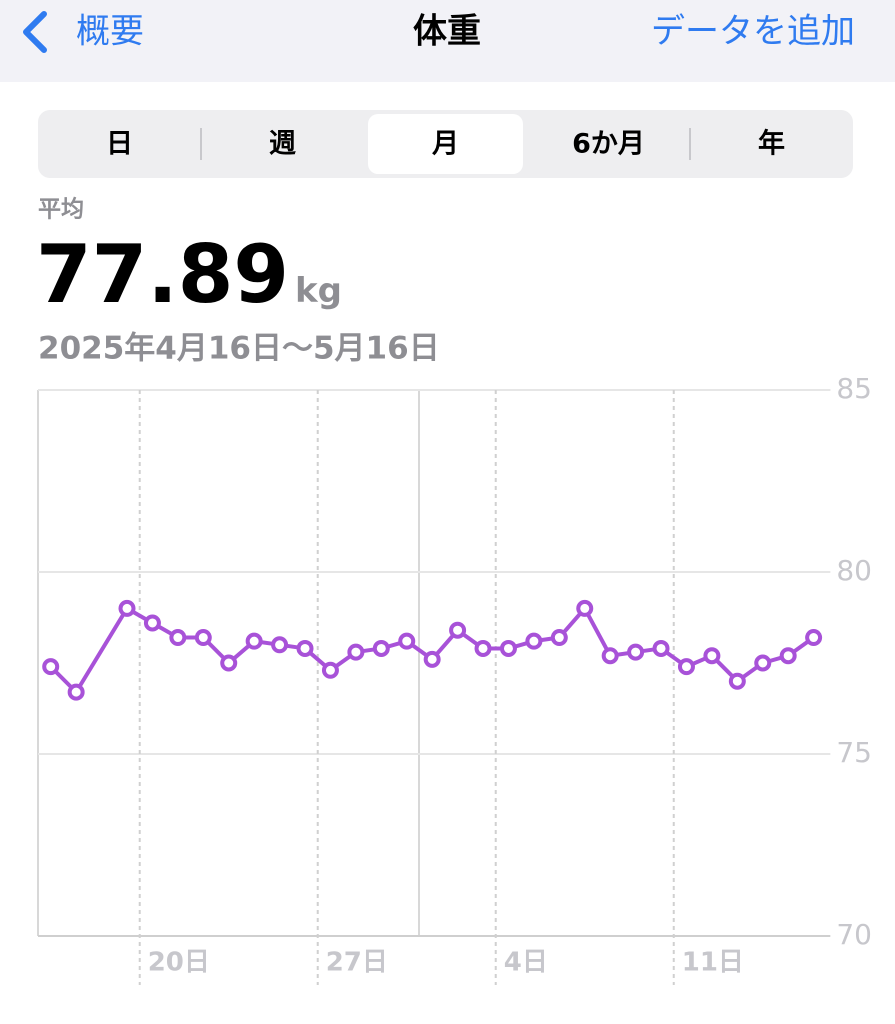 This screenshot has height=1024, width=895. I want to click on nav-bar, so click(447, 41).